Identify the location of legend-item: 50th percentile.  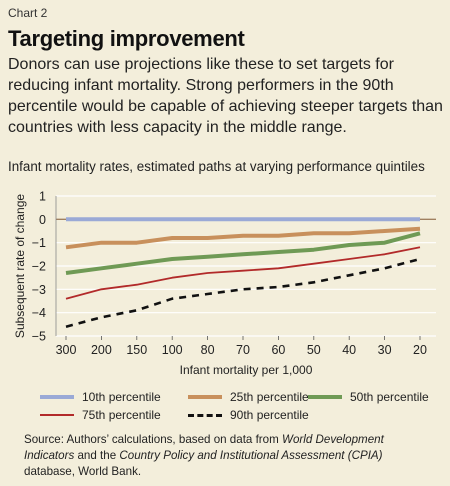
(368, 397).